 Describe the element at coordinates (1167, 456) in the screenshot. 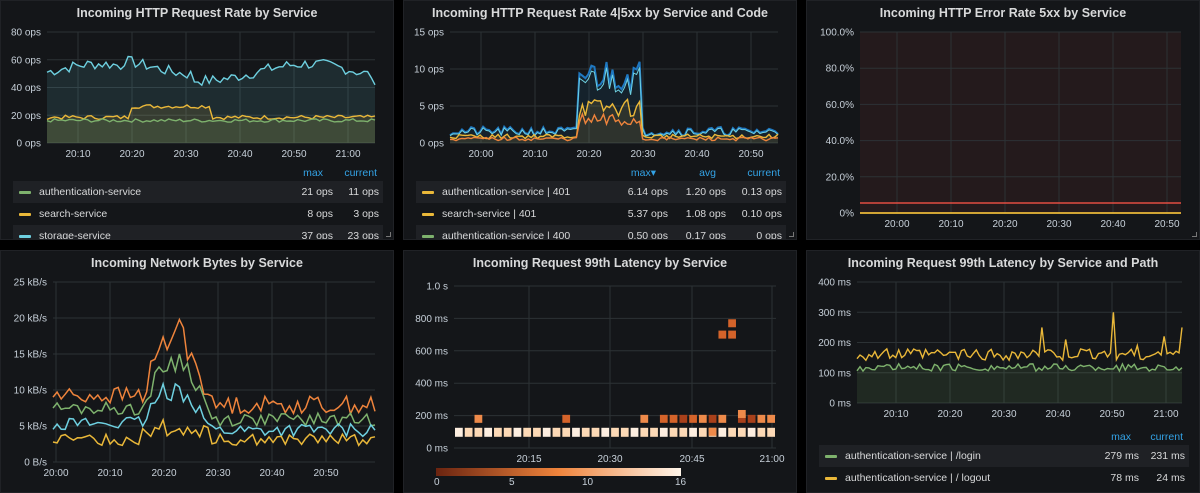

I see `legend-current: 231 ms` at that location.